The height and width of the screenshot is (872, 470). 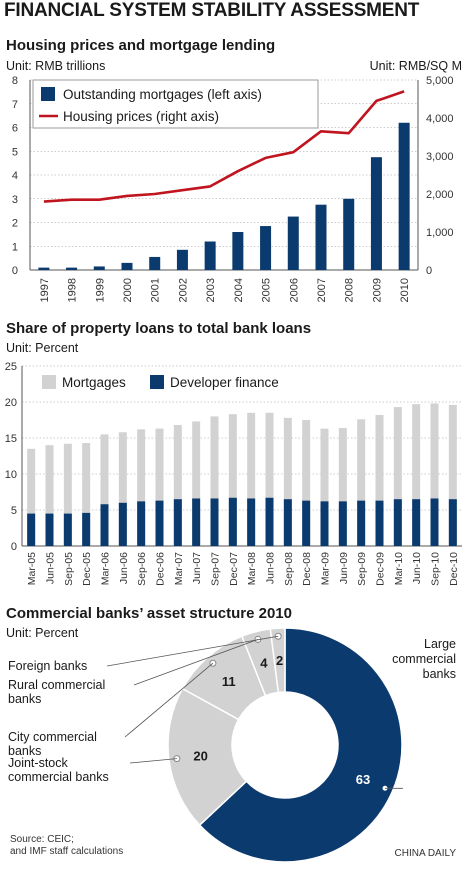 I want to click on chart1-ytick-right: 2,000, so click(x=440, y=195).